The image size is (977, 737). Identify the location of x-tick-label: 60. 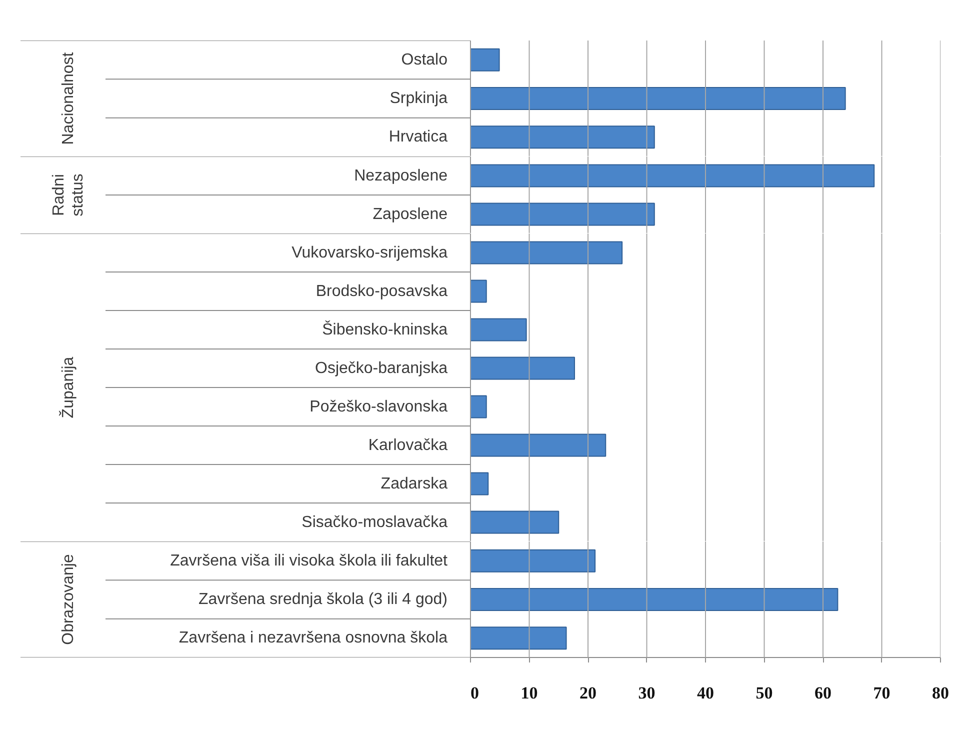
(823, 693).